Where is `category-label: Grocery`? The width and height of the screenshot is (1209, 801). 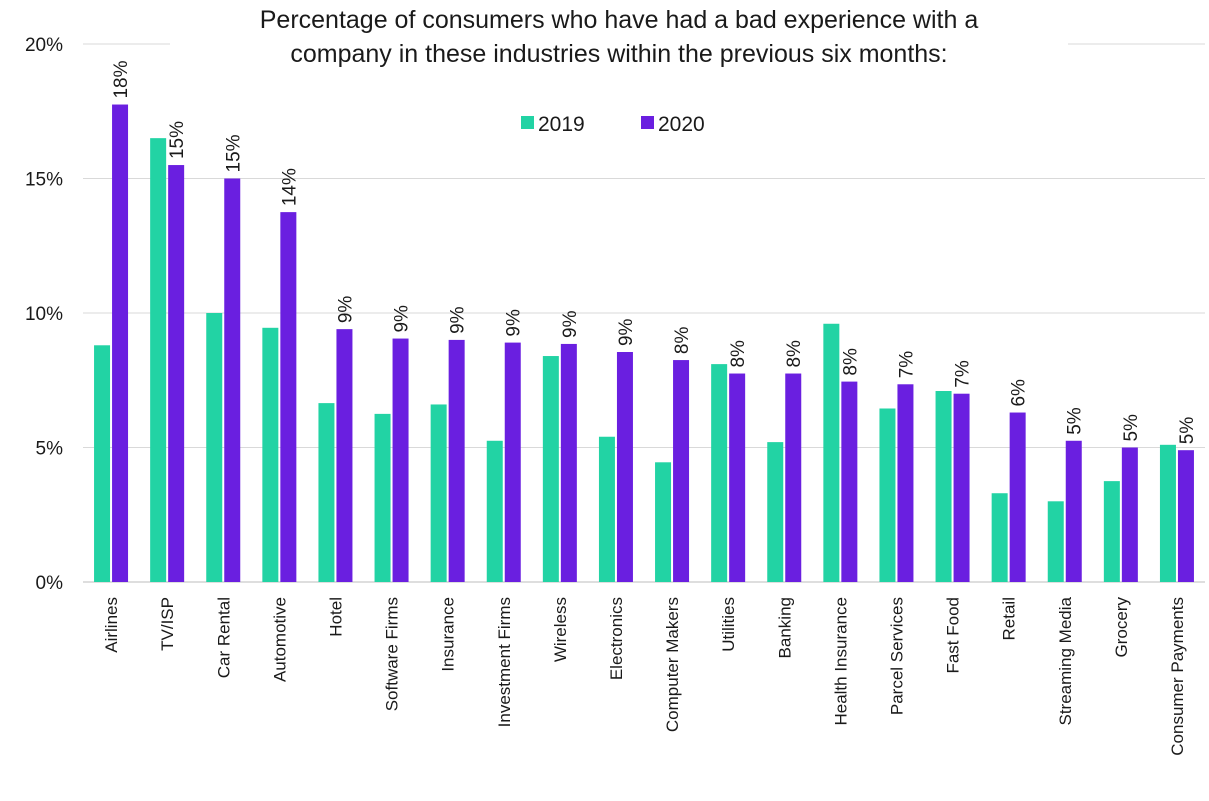
category-label: Grocery is located at coordinates (1121, 627).